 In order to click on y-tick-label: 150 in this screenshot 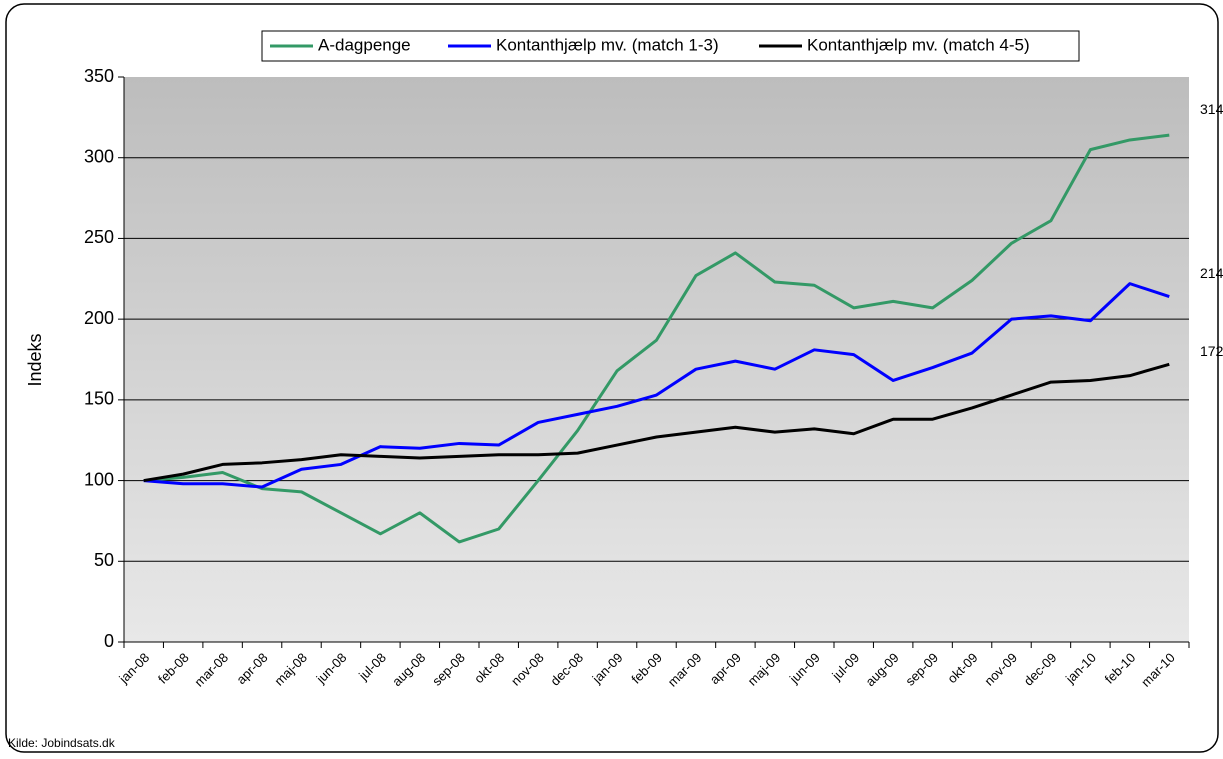, I will do `click(99, 399)`.